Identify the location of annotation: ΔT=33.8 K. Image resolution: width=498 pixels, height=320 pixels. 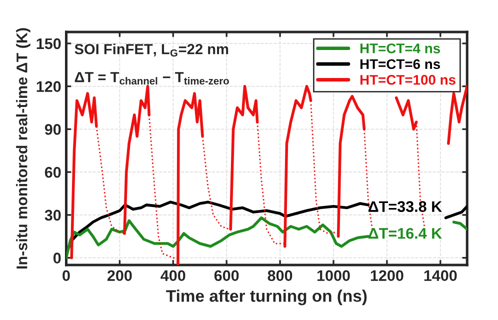
(405, 206).